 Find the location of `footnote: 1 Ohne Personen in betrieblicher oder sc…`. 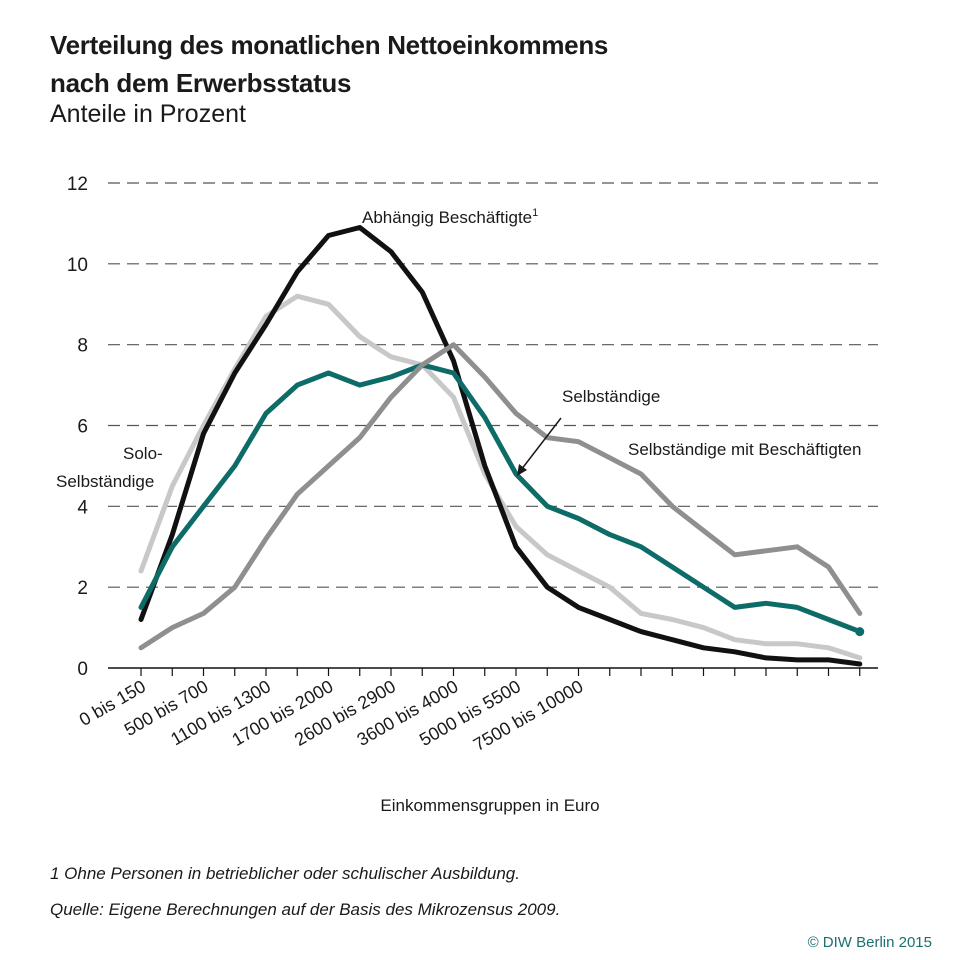

footnote: 1 Ohne Personen in betrieblicher oder sc… is located at coordinates (285, 873).